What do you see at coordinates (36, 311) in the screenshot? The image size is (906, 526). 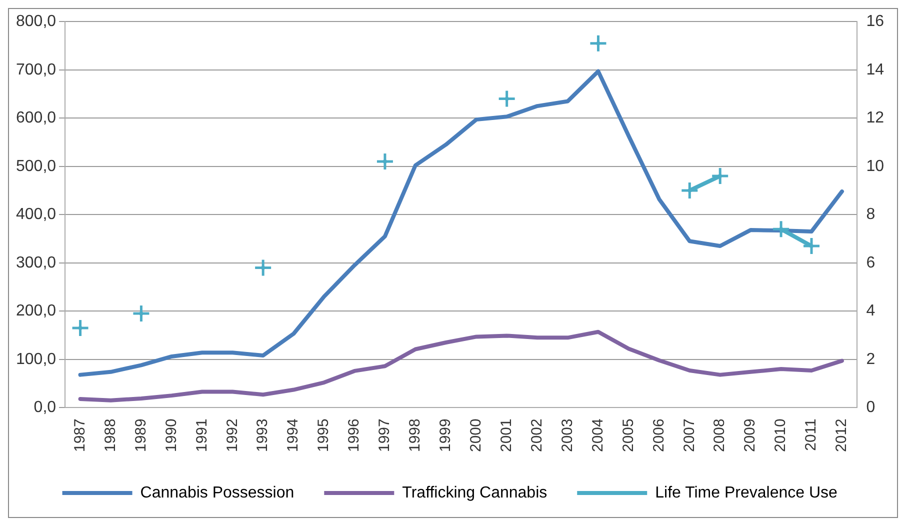 I see `y-tick-label: 200,0` at bounding box center [36, 311].